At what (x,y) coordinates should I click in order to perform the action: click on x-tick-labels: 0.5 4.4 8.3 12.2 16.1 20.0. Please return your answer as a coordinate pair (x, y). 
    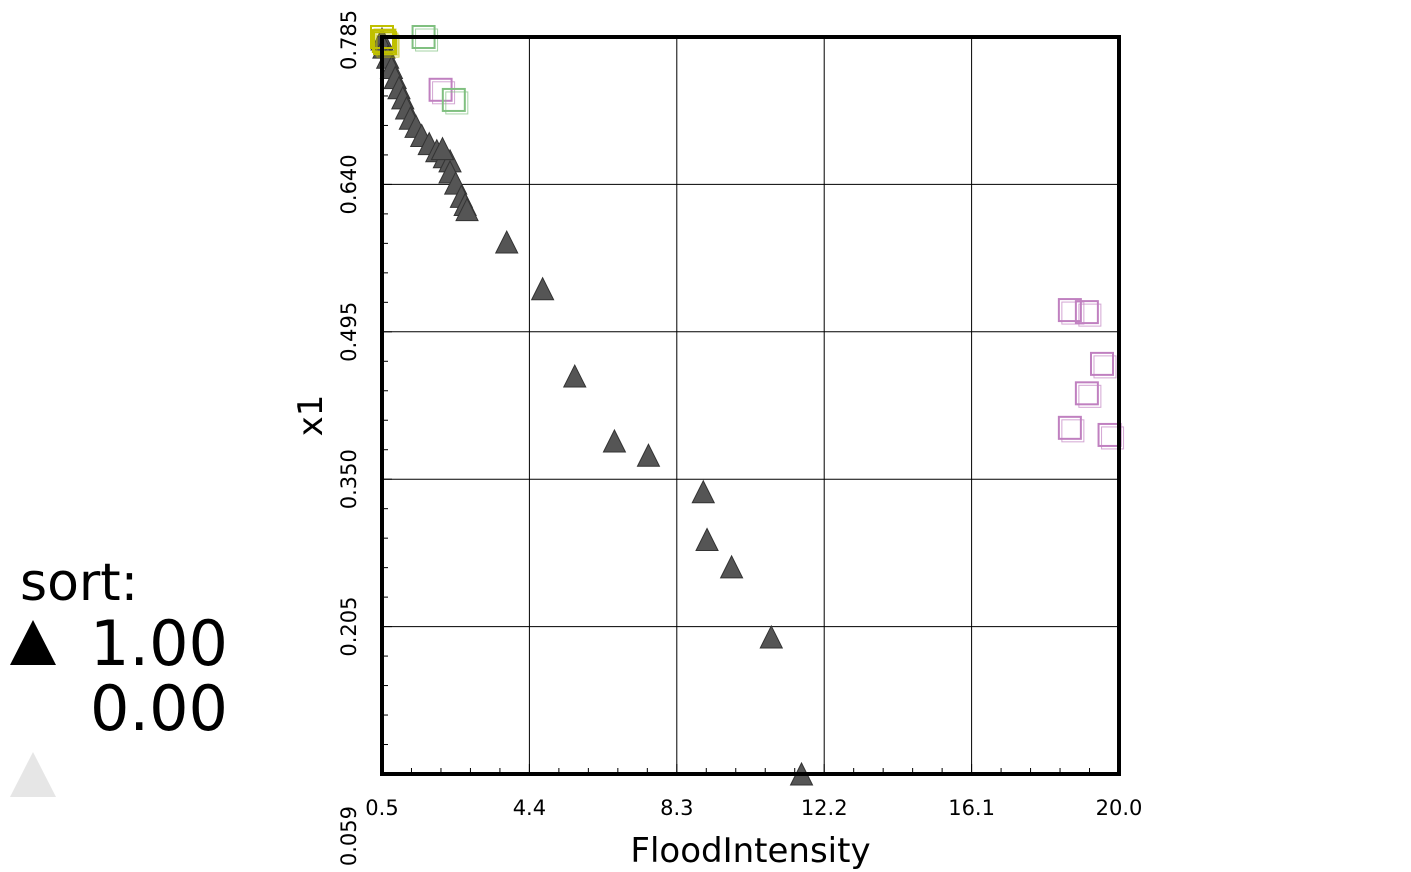
    Looking at the image, I should click on (753, 808).